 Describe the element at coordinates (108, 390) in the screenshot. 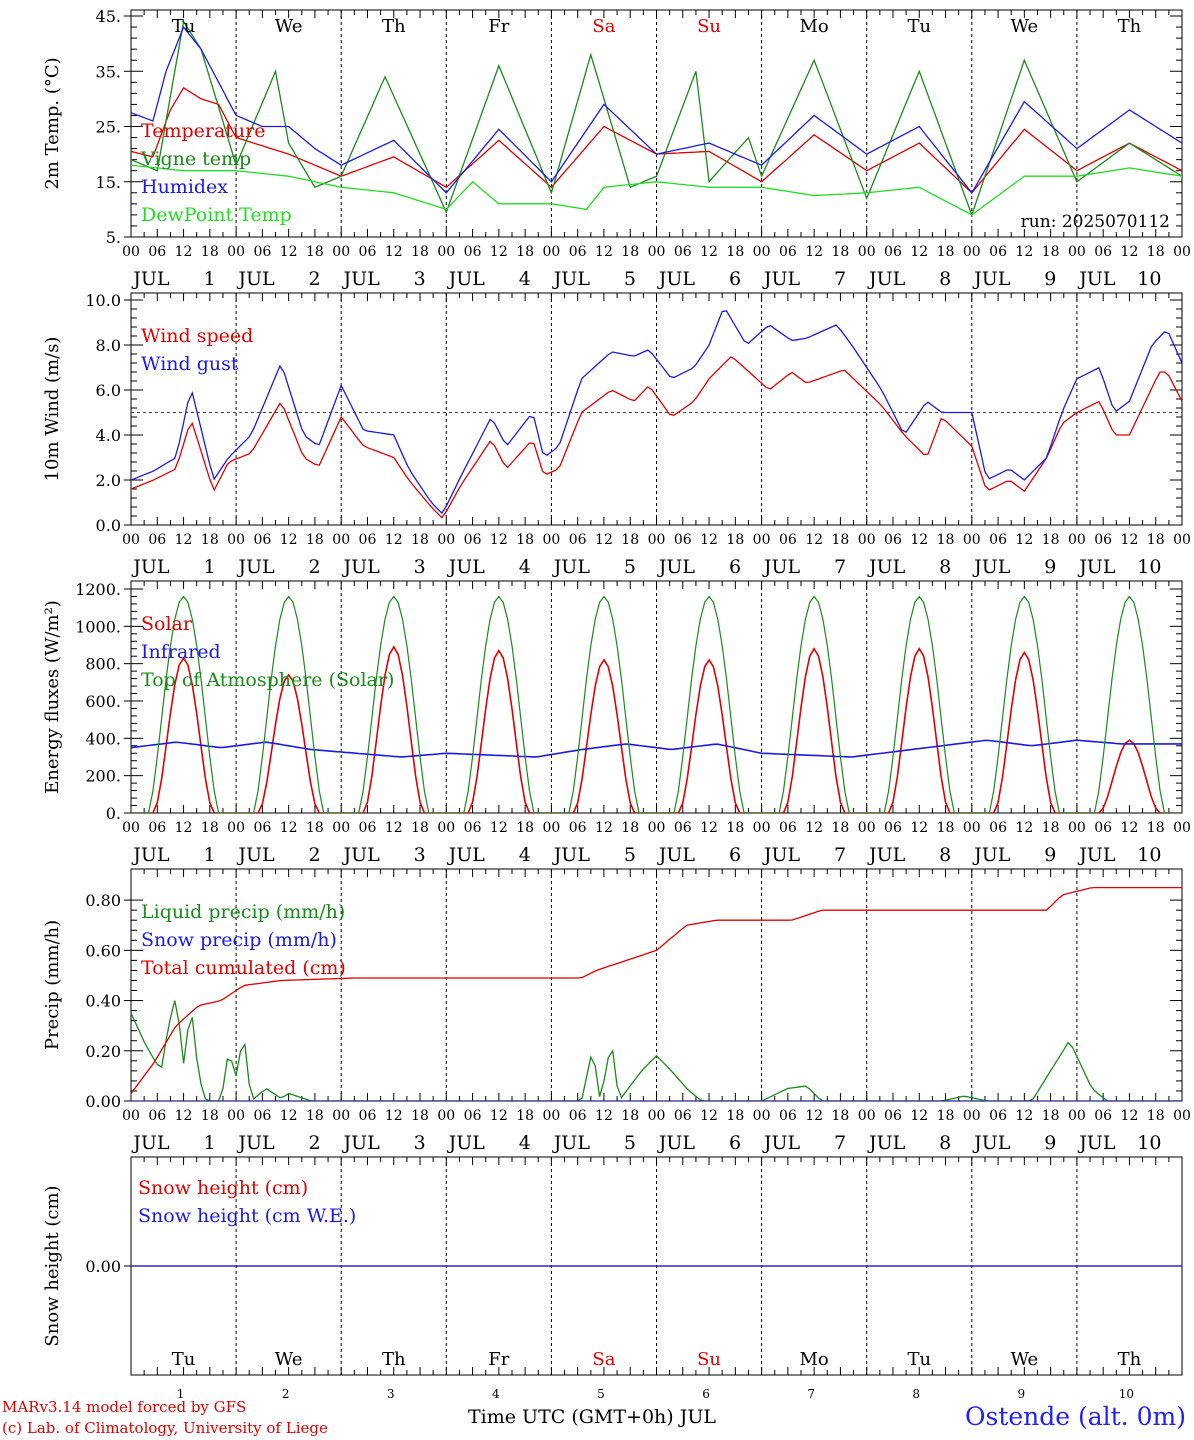

I see `y-tick-label: 6.0` at that location.